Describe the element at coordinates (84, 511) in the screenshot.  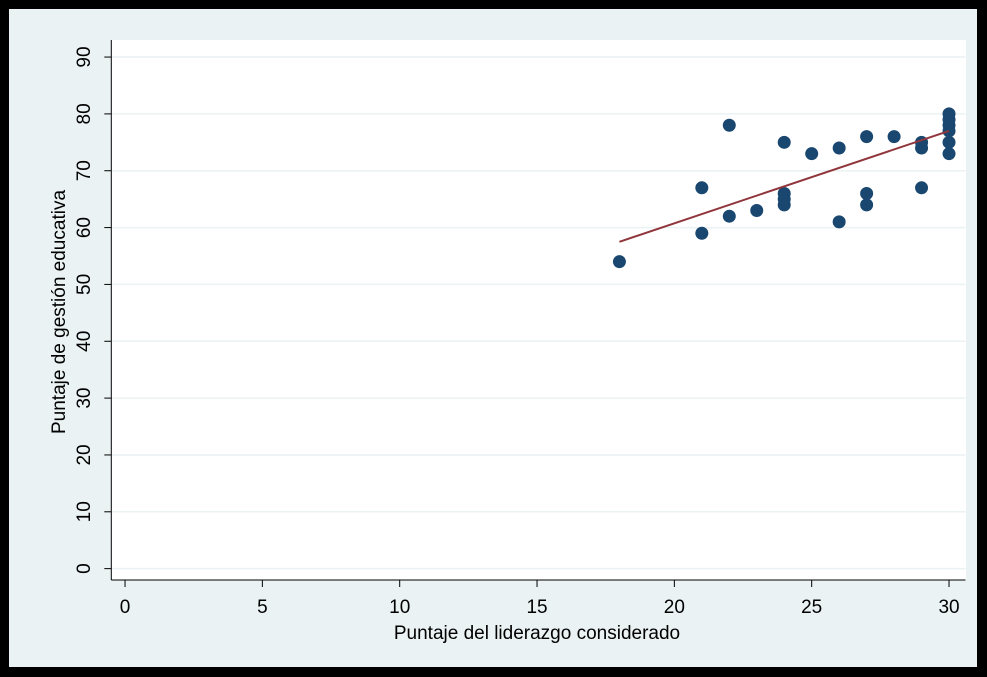
I see `y-tick-label: 10` at that location.